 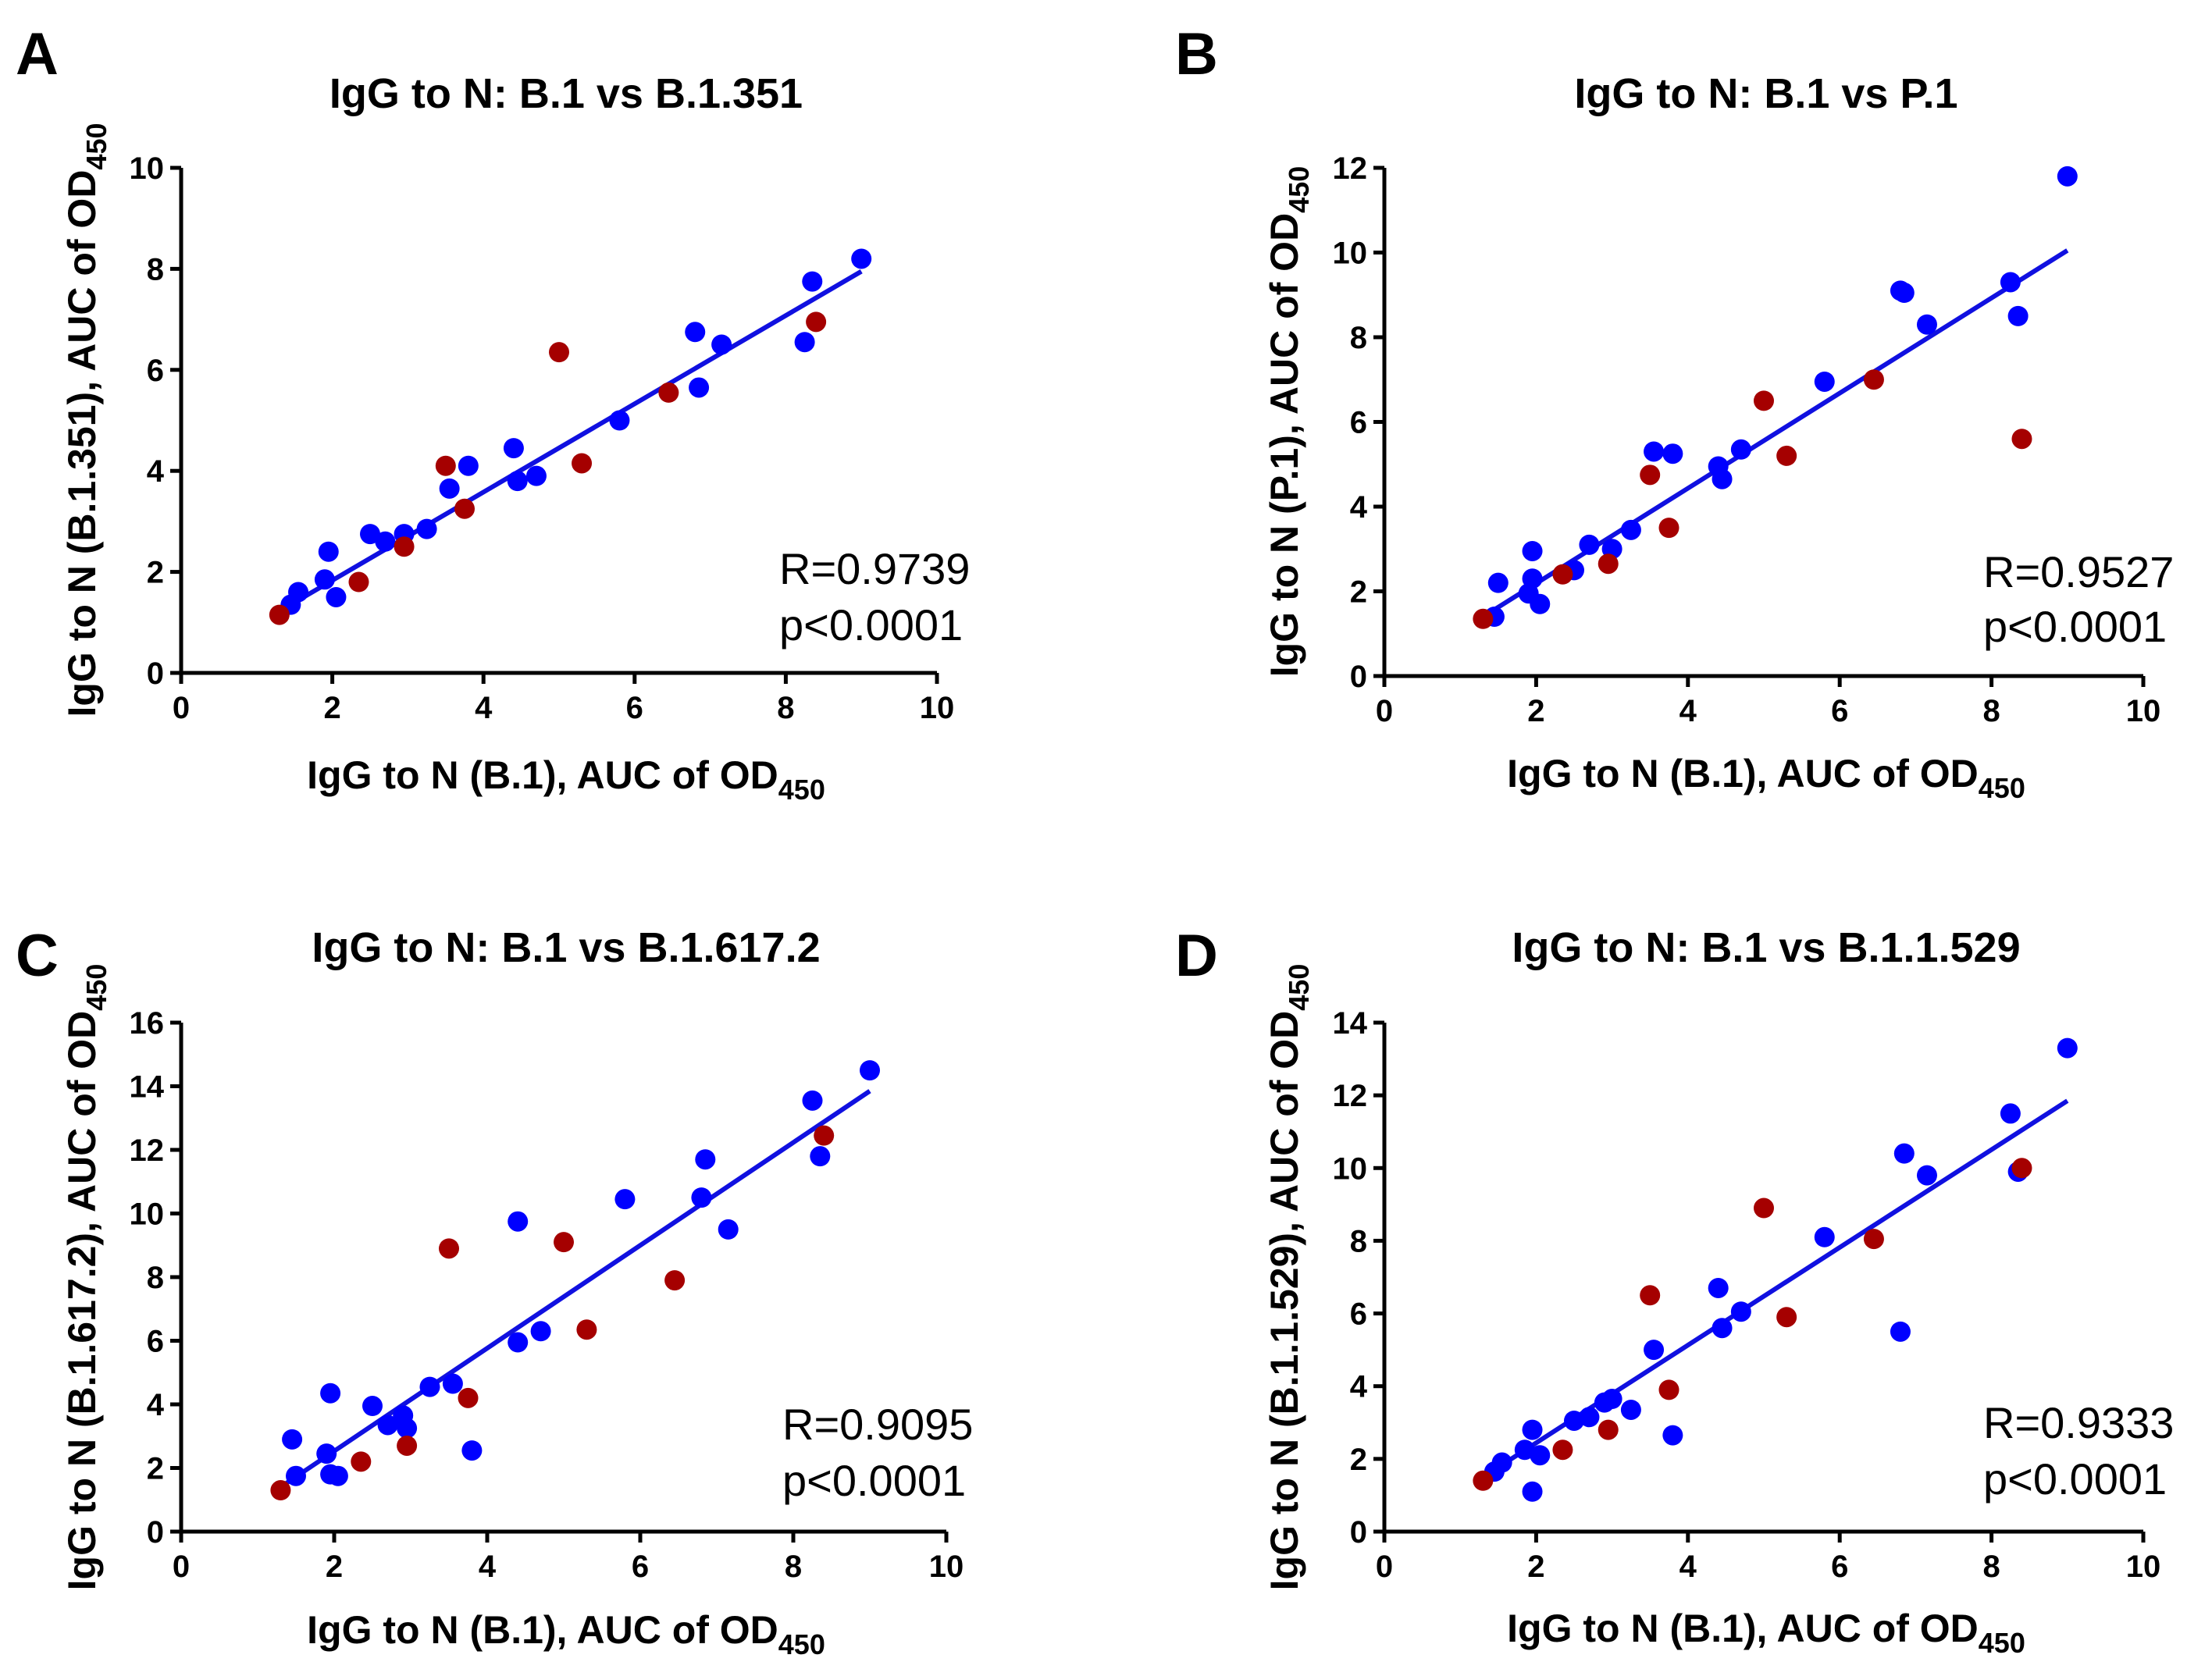 I want to click on correlation-r: R=0.9739, so click(x=874, y=569).